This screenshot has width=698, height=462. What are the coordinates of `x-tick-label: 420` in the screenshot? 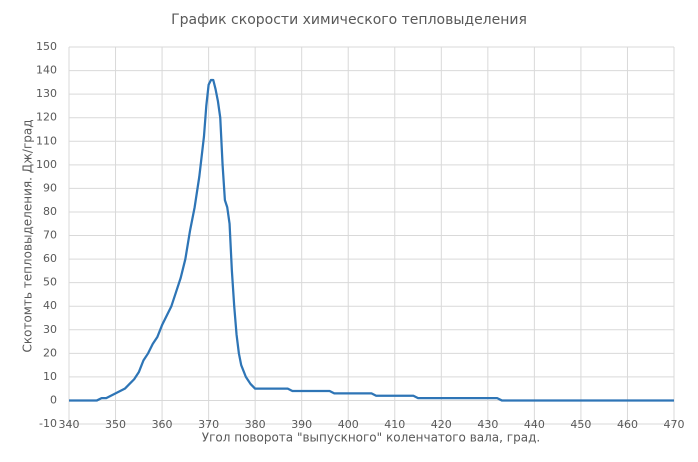 It's located at (441, 424).